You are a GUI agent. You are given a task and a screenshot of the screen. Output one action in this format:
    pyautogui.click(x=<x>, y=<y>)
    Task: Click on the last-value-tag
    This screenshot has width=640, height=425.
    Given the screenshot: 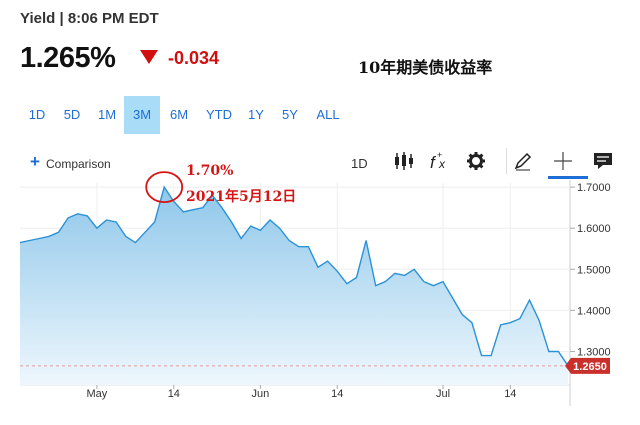 What is the action you would take?
    pyautogui.click(x=587, y=365)
    